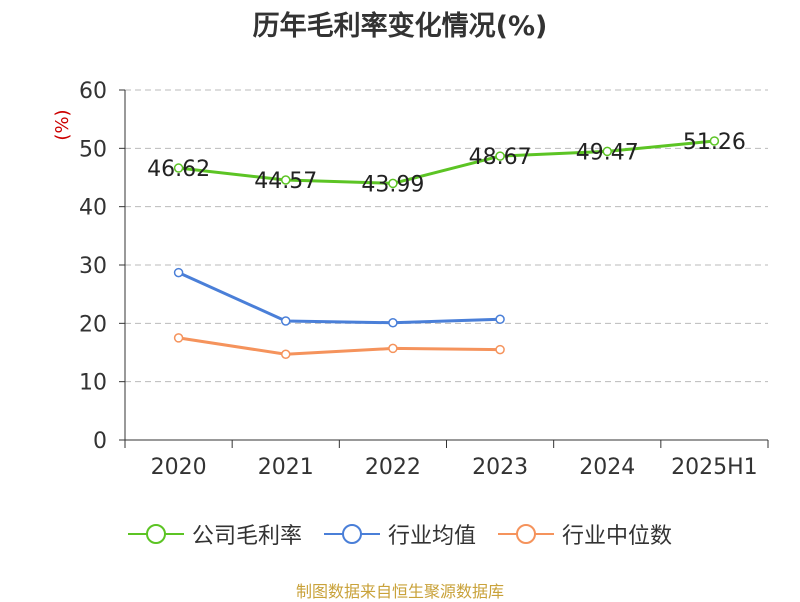  Describe the element at coordinates (500, 467) in the screenshot. I see `x-tick-label: 2023` at that location.